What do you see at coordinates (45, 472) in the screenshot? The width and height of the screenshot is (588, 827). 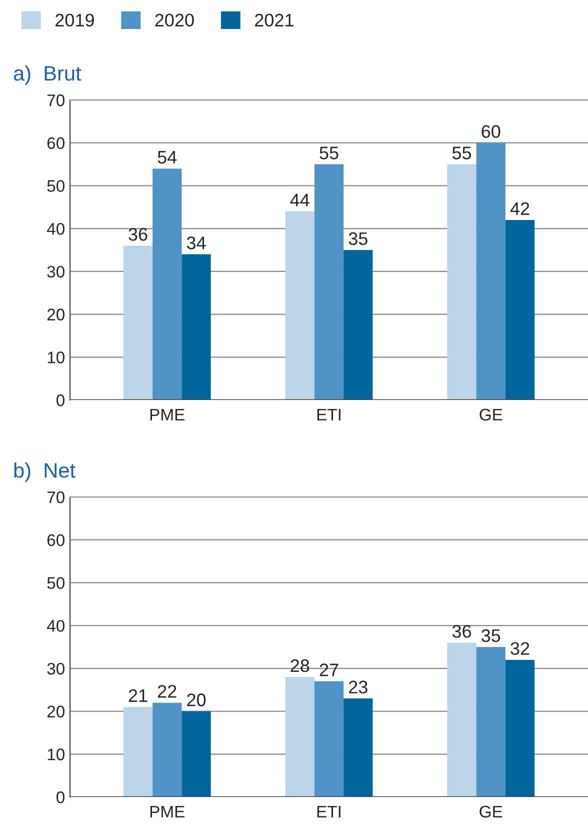 I see `chart-title: b) Net` at bounding box center [45, 472].